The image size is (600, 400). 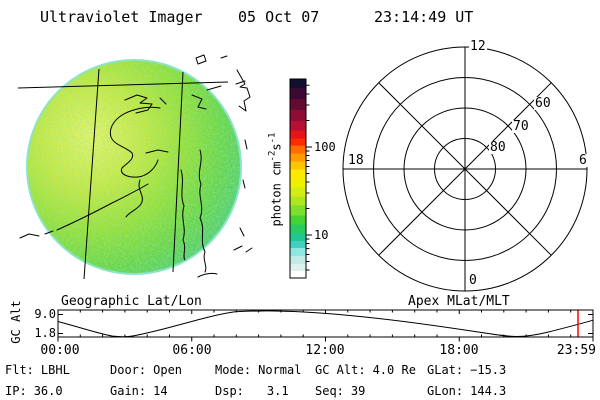 What do you see at coordinates (60, 350) in the screenshot?
I see `xtick-0000: 00:00` at bounding box center [60, 350].